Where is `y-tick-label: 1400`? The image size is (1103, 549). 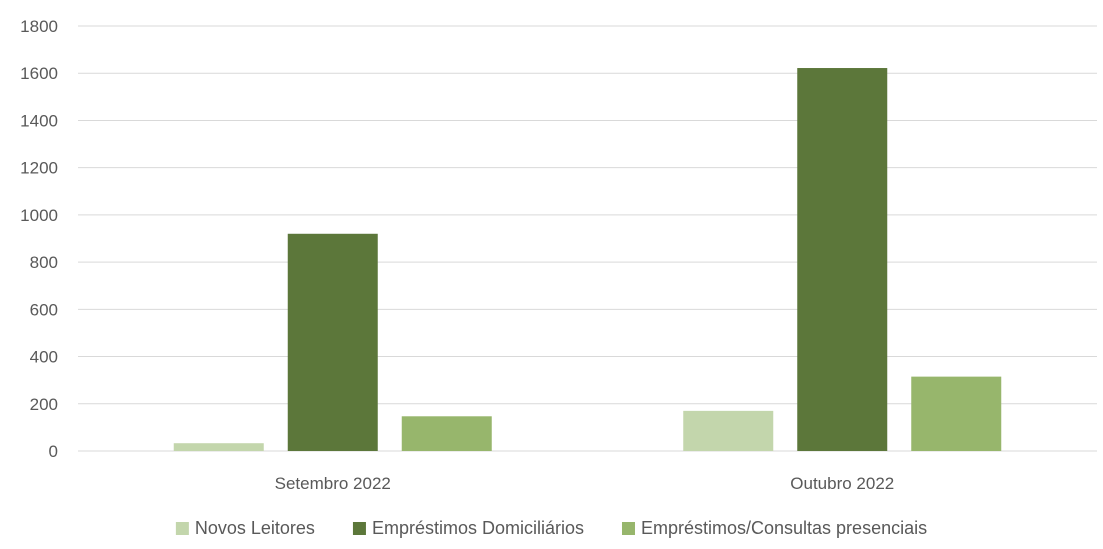 y-tick-label: 1400 is located at coordinates (39, 120).